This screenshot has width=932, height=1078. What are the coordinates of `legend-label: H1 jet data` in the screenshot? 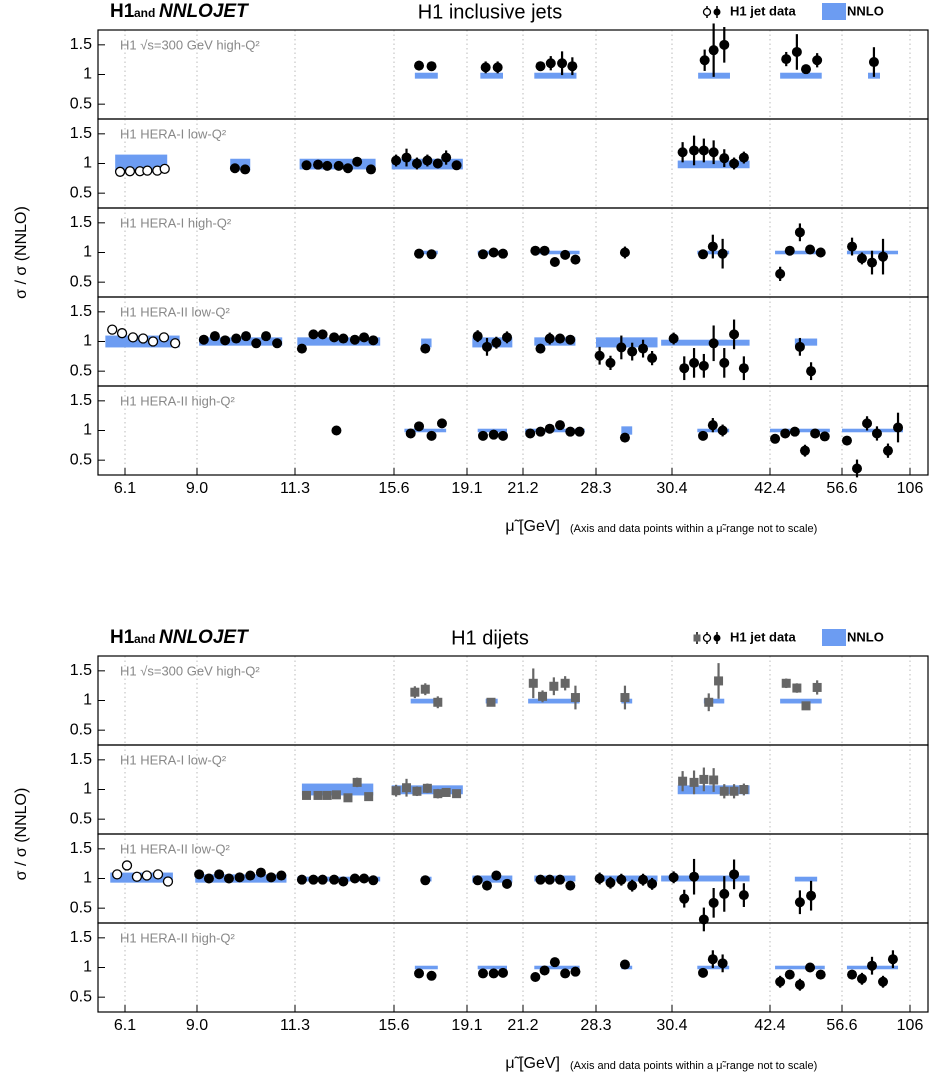 It's located at (763, 636).